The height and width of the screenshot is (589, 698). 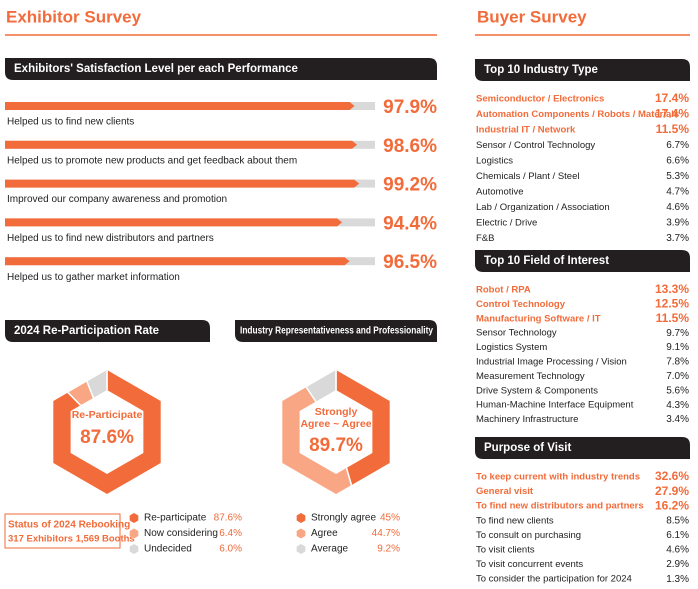 I want to click on list-name: Lab / Organization / Association, so click(x=543, y=207).